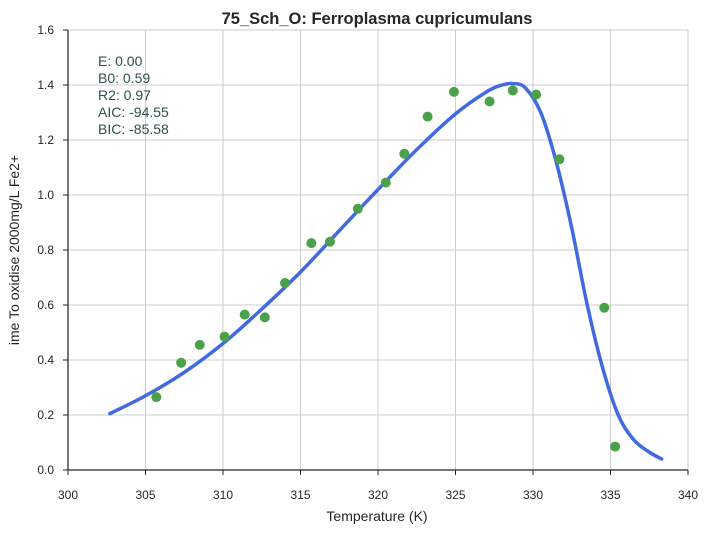 The height and width of the screenshot is (538, 710). What do you see at coordinates (45, 85) in the screenshot?
I see `y-tick-label: 1.4` at bounding box center [45, 85].